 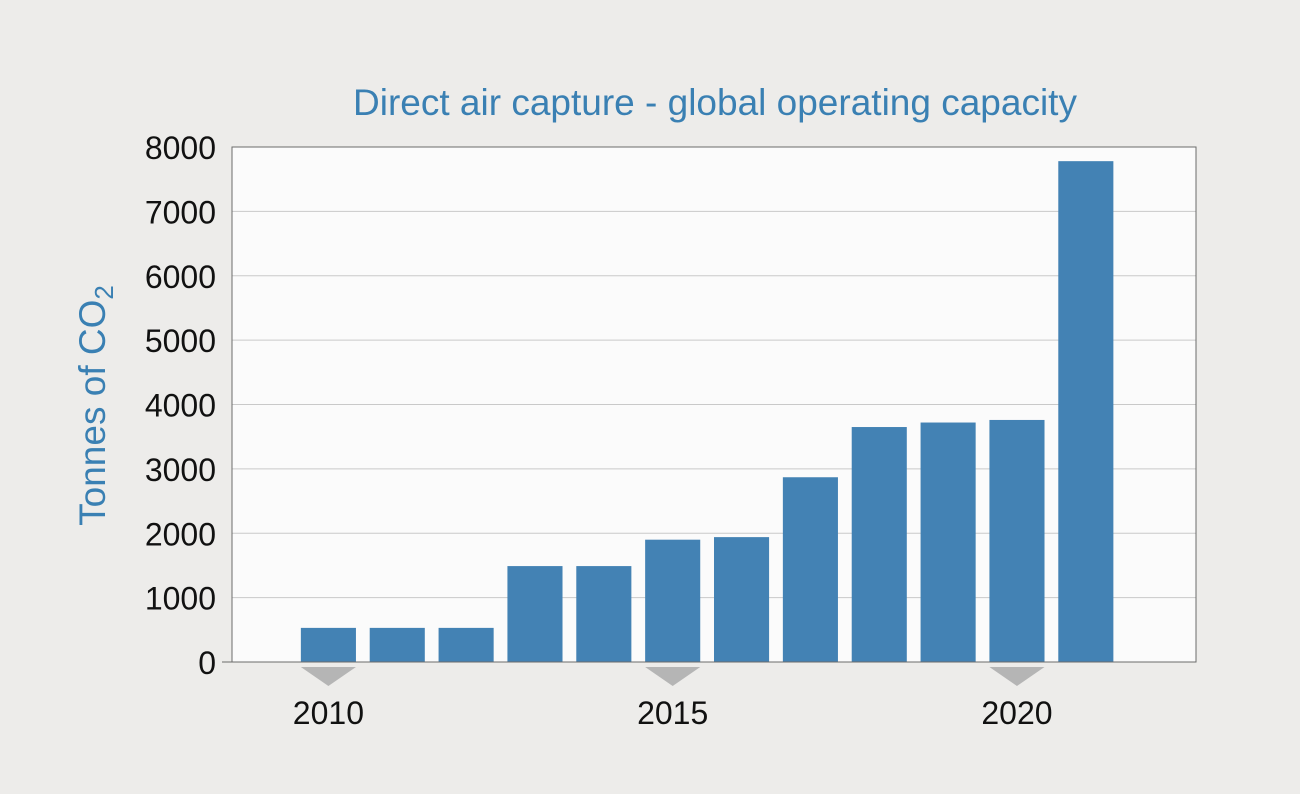 I want to click on x-tick-label: 2015, so click(x=672, y=713).